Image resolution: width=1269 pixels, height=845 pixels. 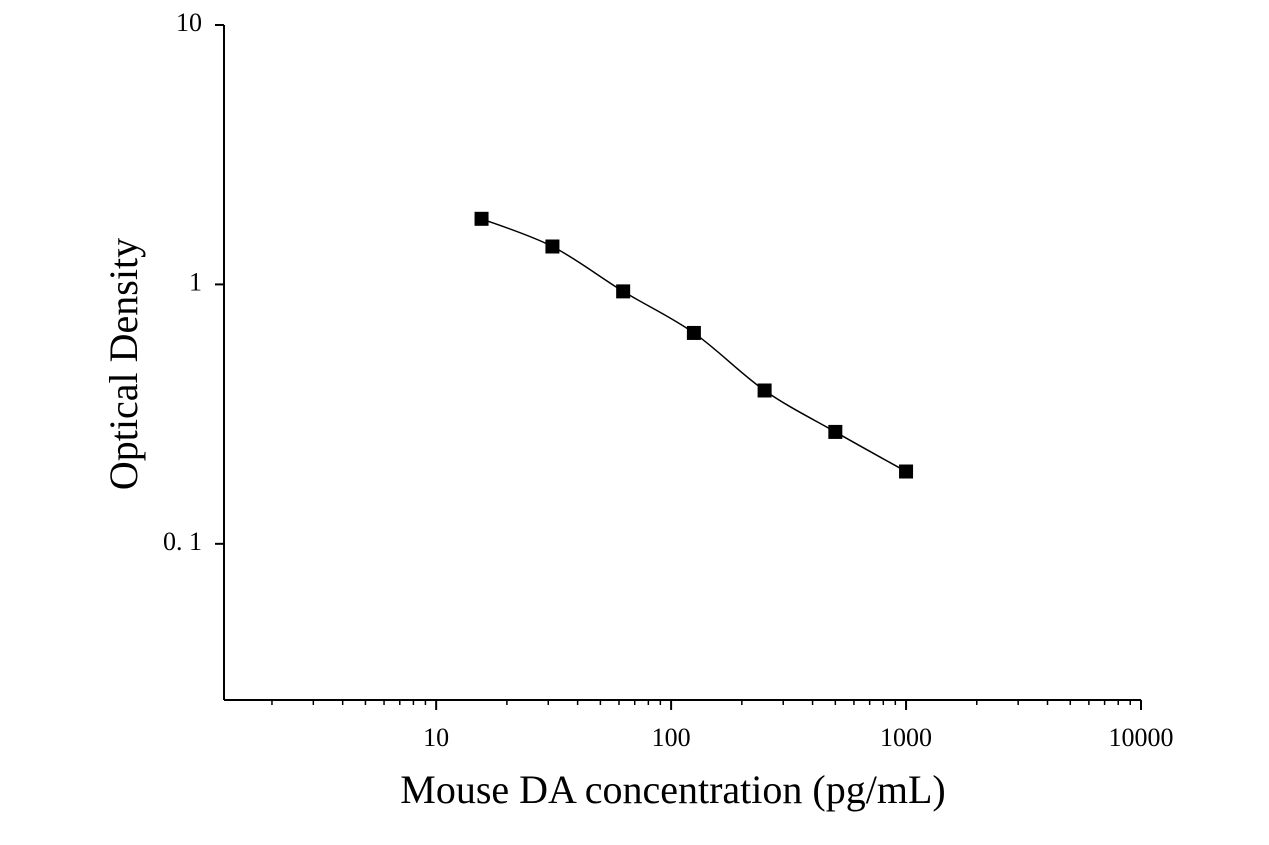 I want to click on y-axis-label: Optical Density, so click(x=123, y=364).